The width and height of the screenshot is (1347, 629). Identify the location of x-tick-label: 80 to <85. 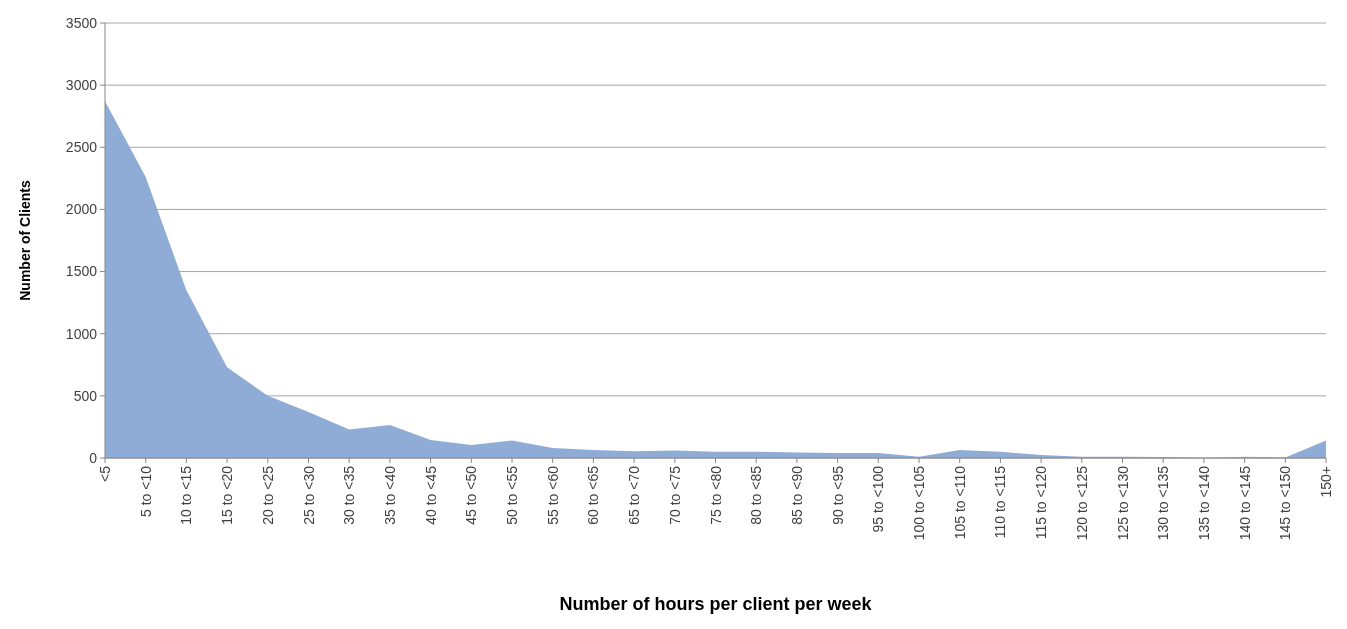
(756, 495).